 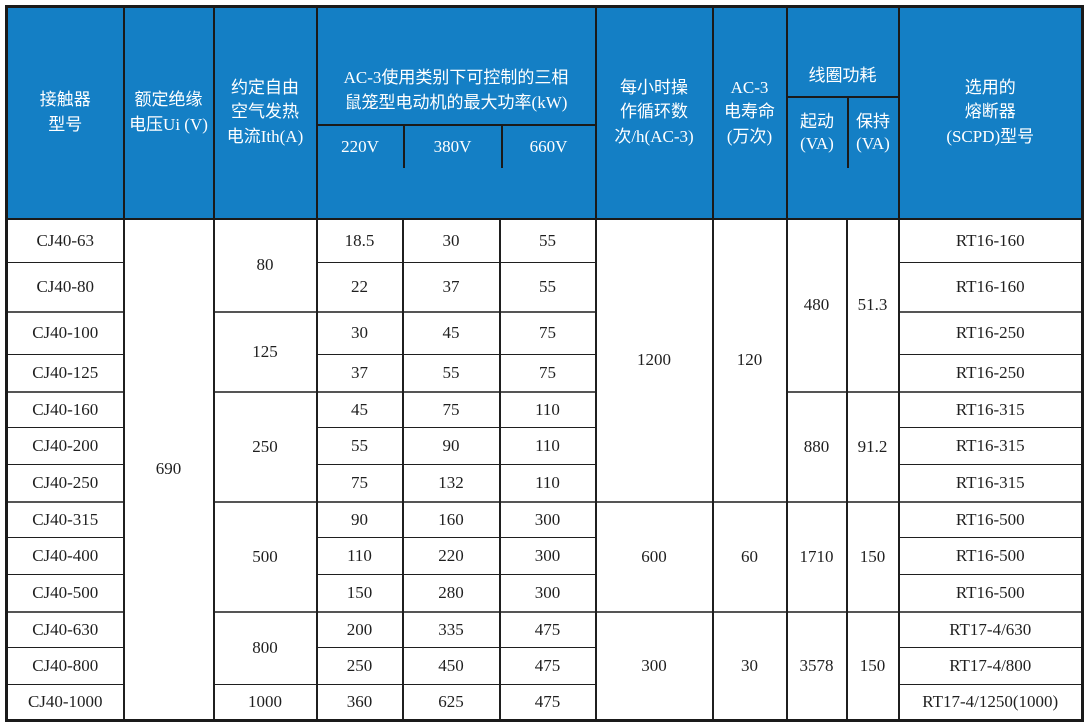 What do you see at coordinates (265, 112) in the screenshot?
I see `col-header-thermal-current: 约定自由 空气发热 电流Ith(A)` at bounding box center [265, 112].